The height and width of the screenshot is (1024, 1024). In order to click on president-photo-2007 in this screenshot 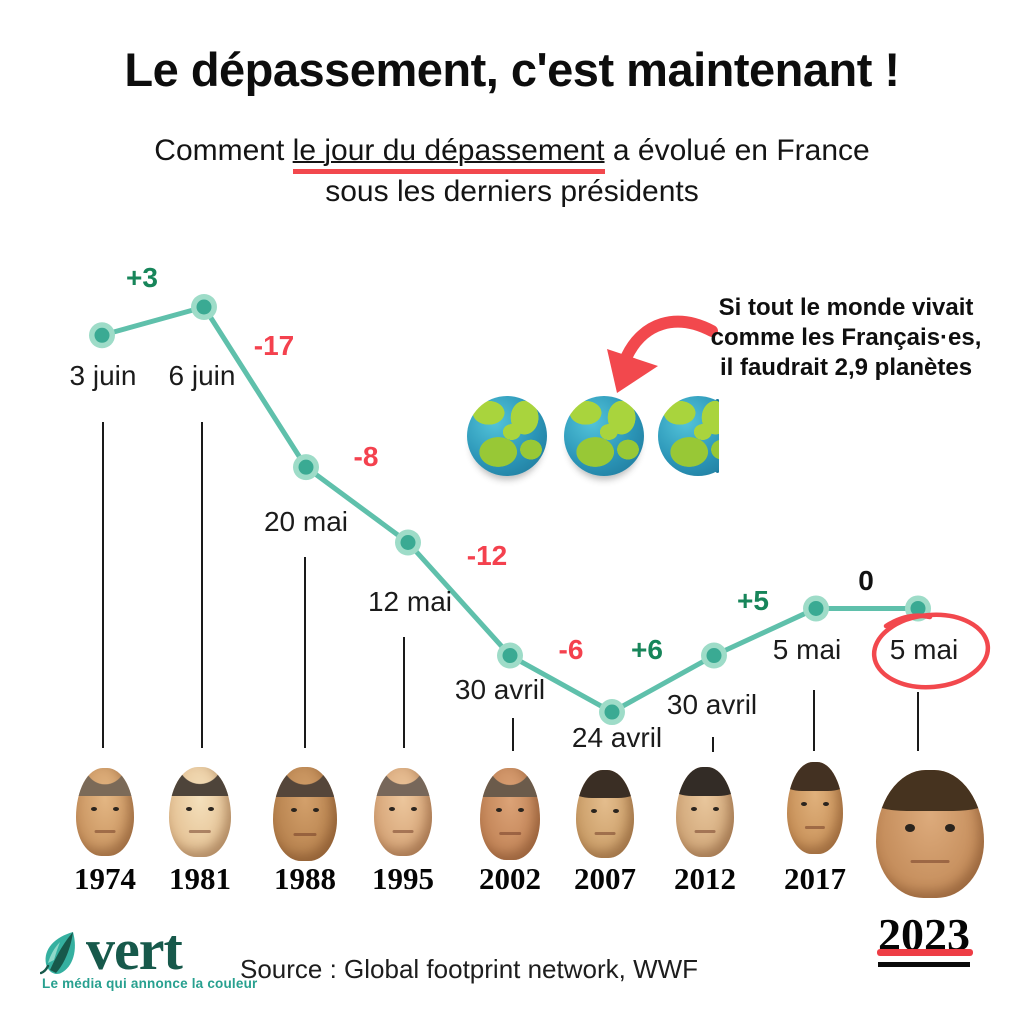, I will do `click(605, 814)`.